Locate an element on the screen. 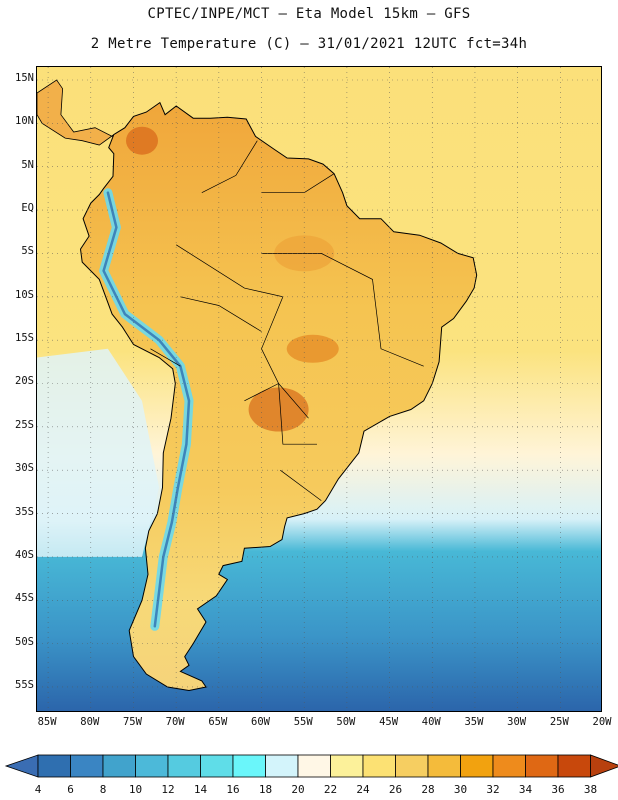 The height and width of the screenshot is (800, 618). lon-tick-label: 45W is located at coordinates (389, 722).